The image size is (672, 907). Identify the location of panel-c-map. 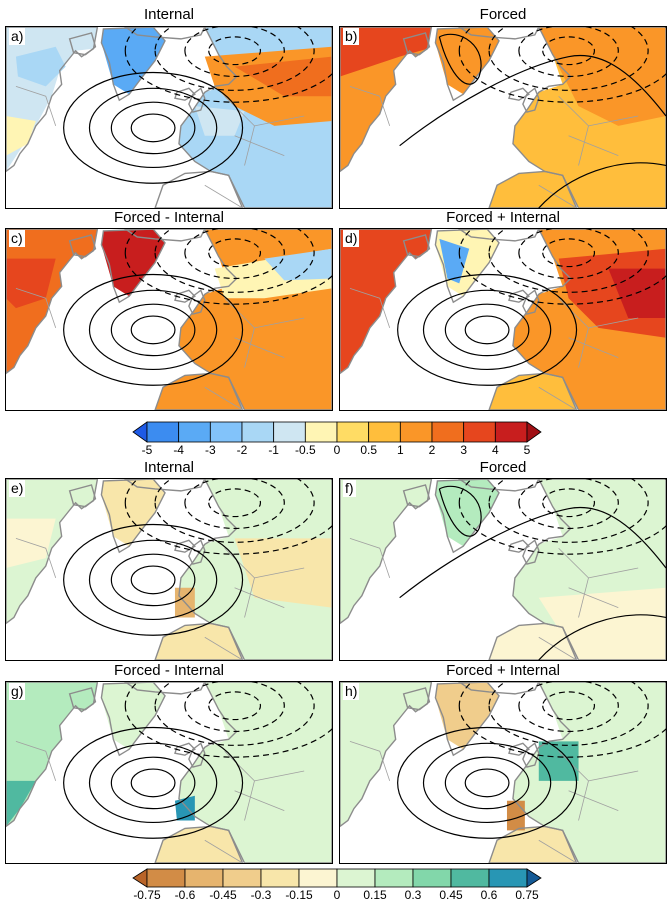
(169, 319).